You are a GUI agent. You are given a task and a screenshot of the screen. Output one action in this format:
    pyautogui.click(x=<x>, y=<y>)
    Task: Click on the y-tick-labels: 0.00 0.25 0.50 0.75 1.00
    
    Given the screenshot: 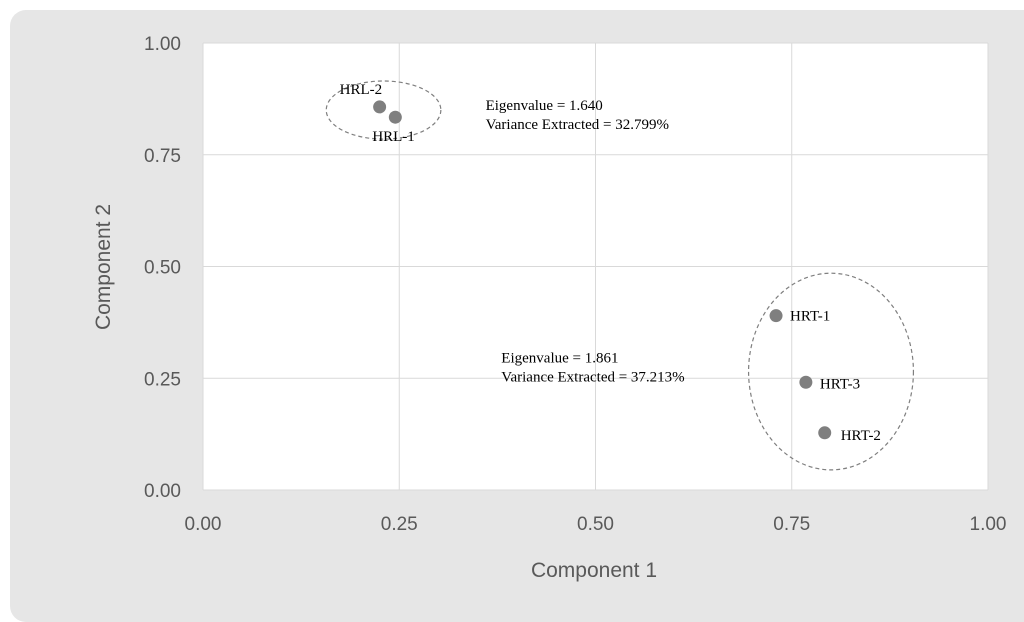 What is the action you would take?
    pyautogui.click(x=162, y=268)
    